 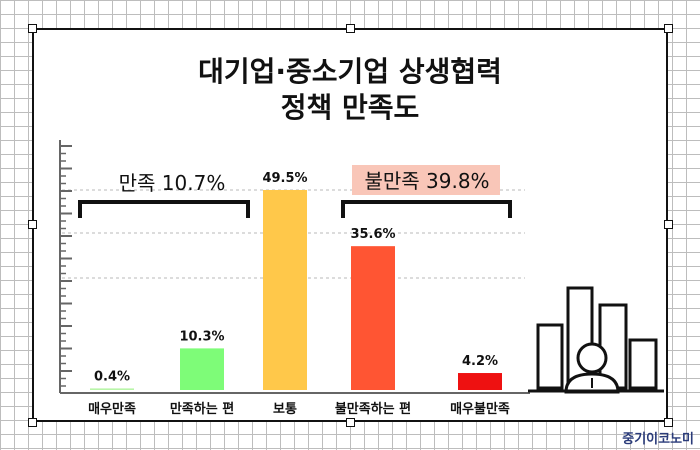 I want to click on category-label: 만족하는 편, so click(x=202, y=409).